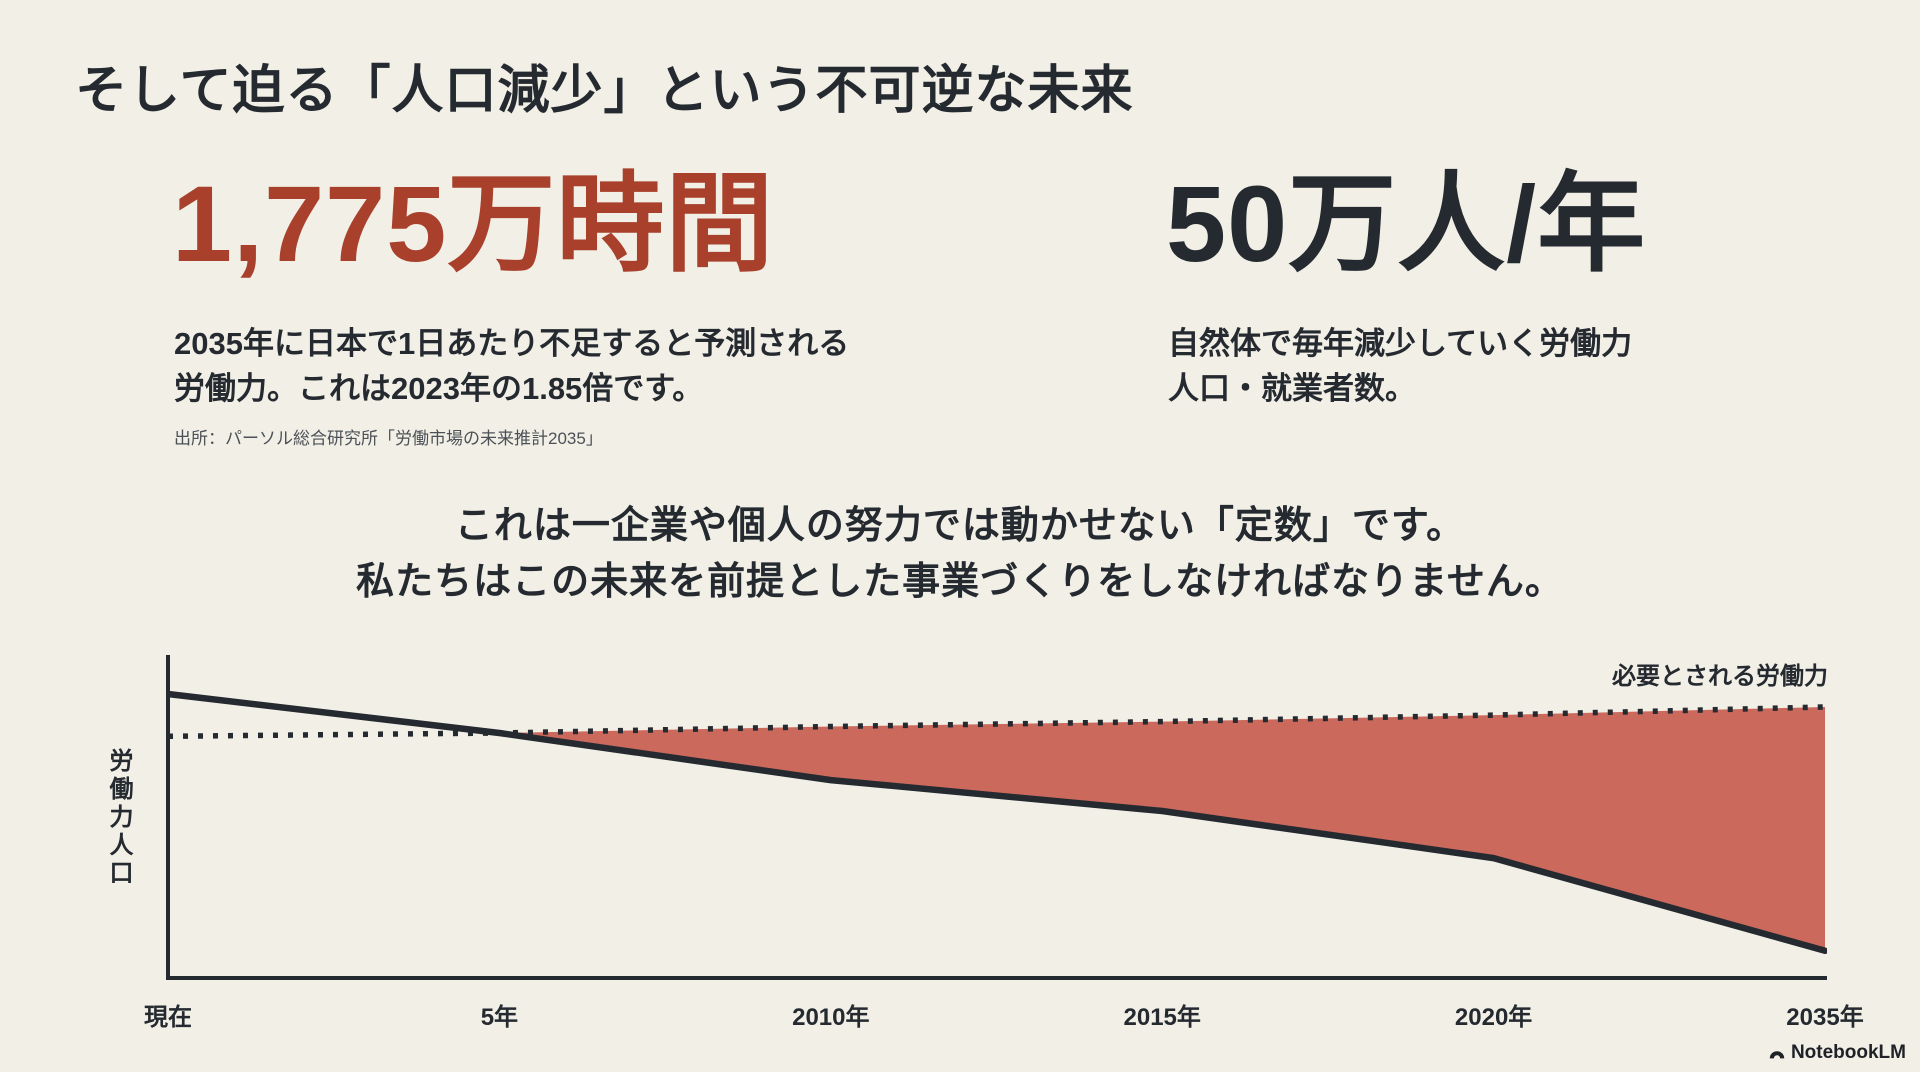 The height and width of the screenshot is (1072, 1920). What do you see at coordinates (168, 1017) in the screenshot?
I see `x-tick-label: 現在` at bounding box center [168, 1017].